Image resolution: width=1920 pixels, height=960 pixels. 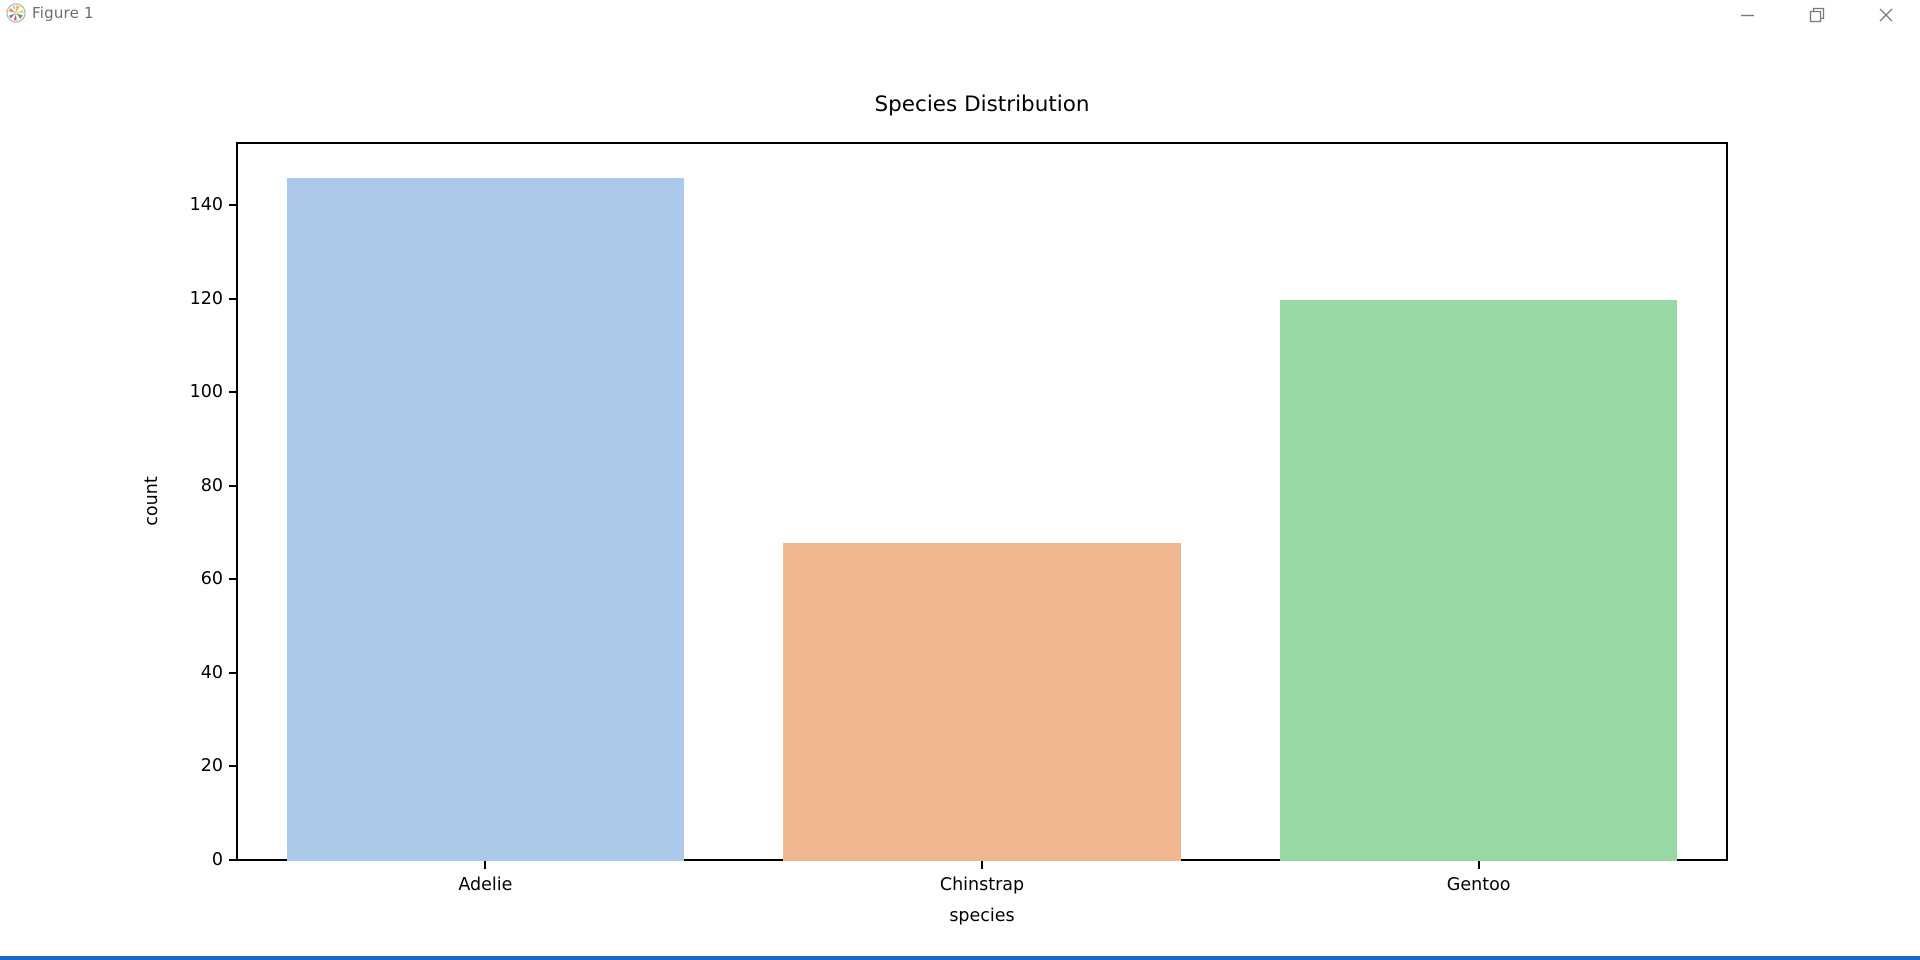 What do you see at coordinates (960, 958) in the screenshot?
I see `taskbar-edge` at bounding box center [960, 958].